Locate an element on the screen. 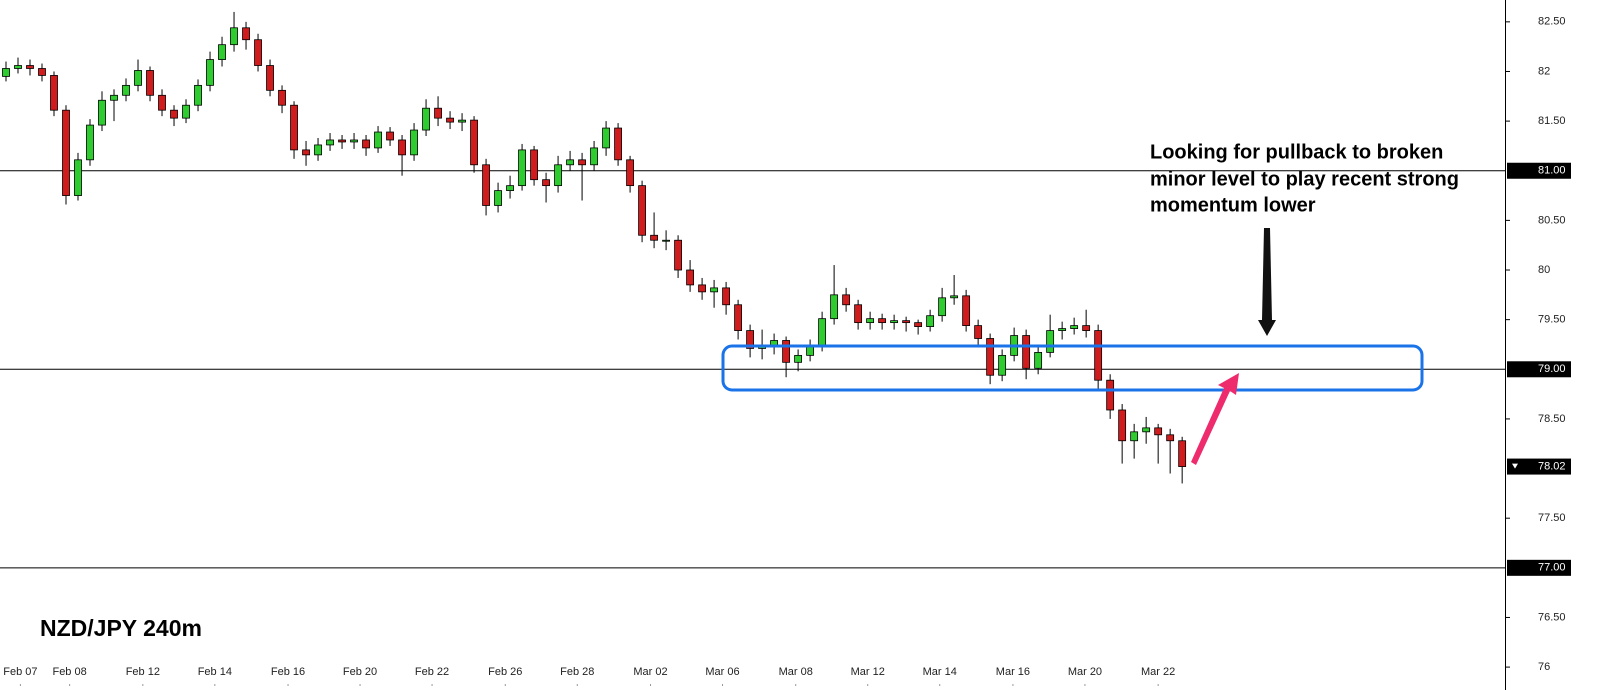 This screenshot has width=1597, height=690. x-tick-label: Mar 14 is located at coordinates (940, 672).